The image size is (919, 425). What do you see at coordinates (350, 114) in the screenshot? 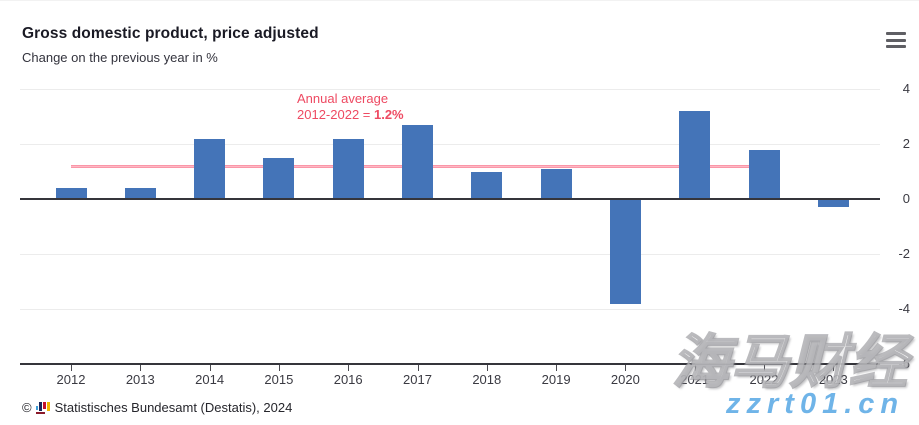
I see `average-annotation-line2: 2012-2022 = 1.2%` at bounding box center [350, 114].